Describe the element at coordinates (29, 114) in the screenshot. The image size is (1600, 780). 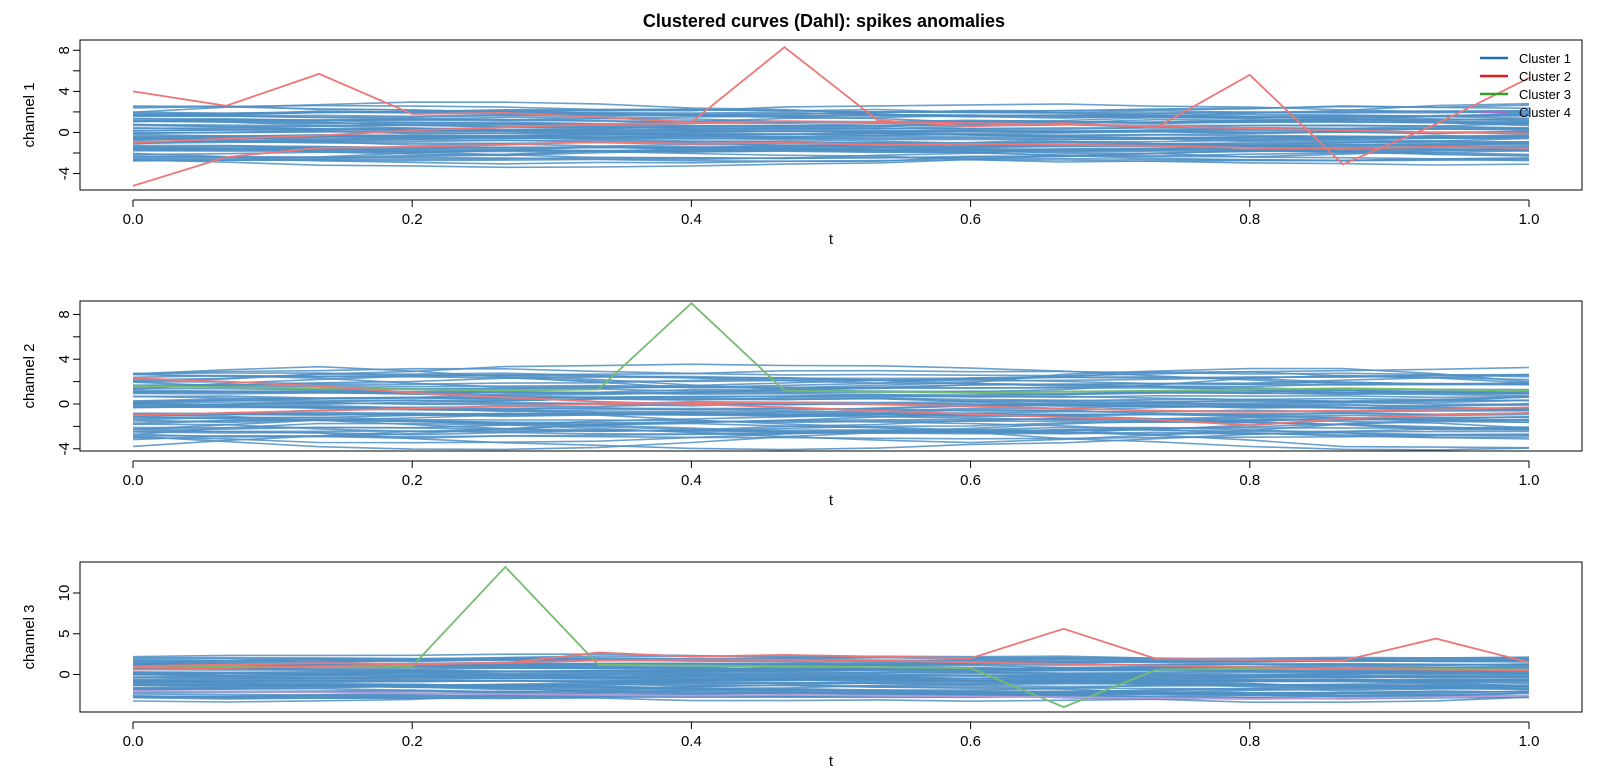
I see `y-axis-label: channel 1` at that location.